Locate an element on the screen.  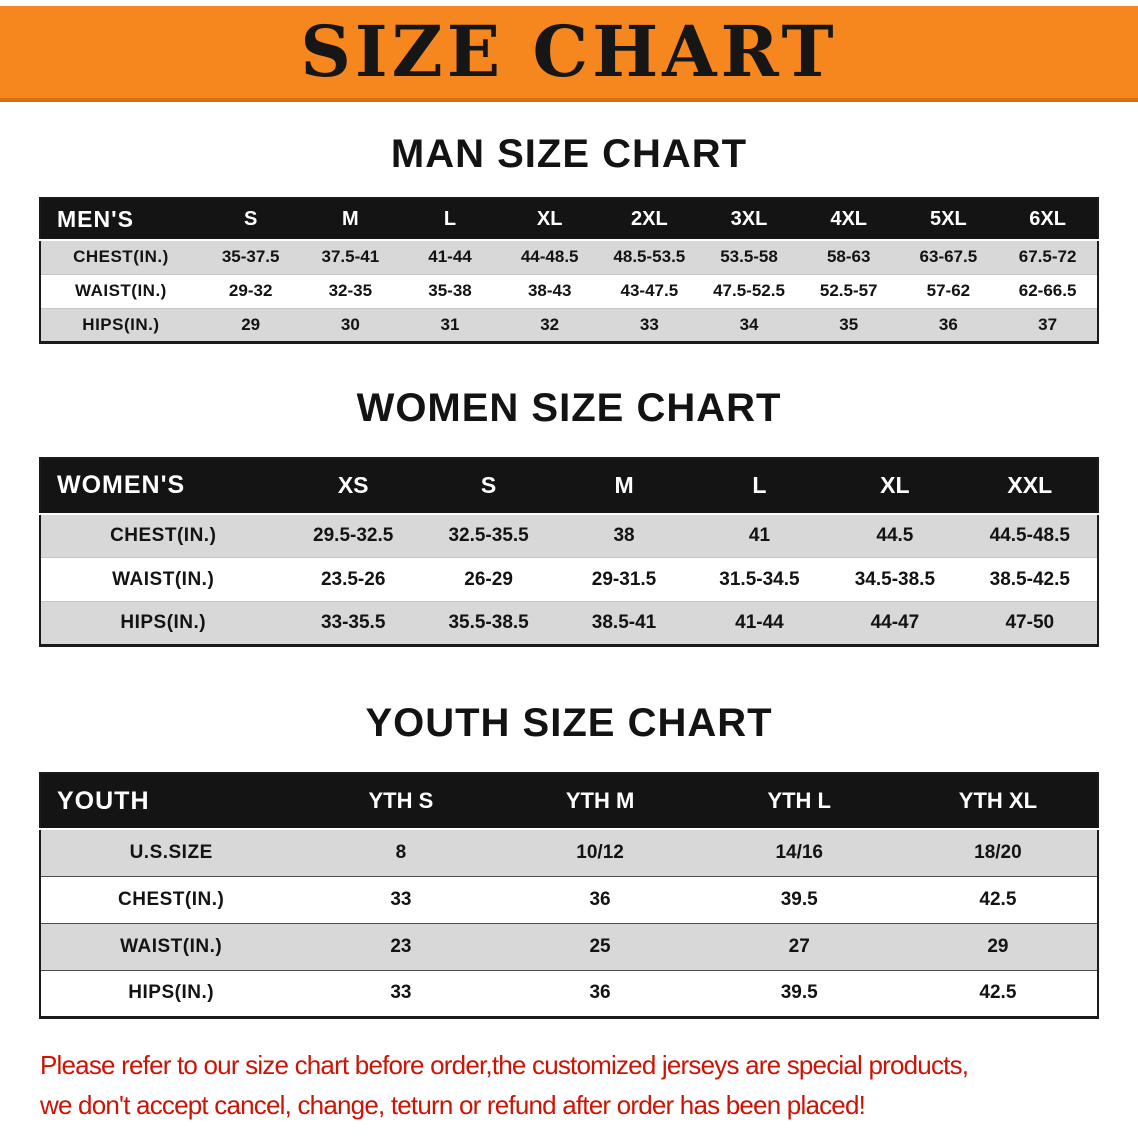
size-column-header: XXL is located at coordinates (1030, 486).